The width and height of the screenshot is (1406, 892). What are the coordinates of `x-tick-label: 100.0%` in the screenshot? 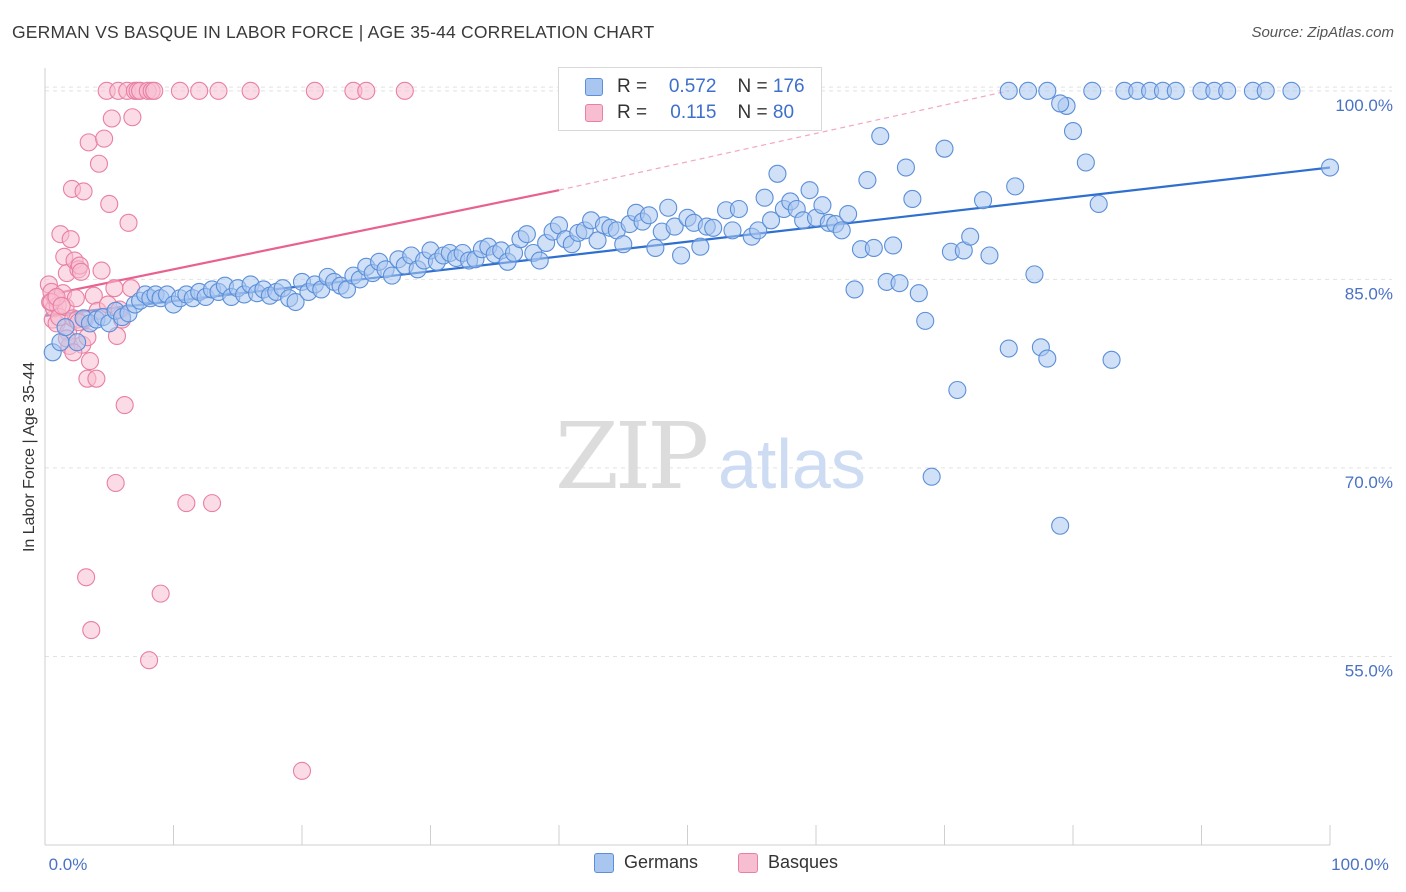 It's located at (1360, 864).